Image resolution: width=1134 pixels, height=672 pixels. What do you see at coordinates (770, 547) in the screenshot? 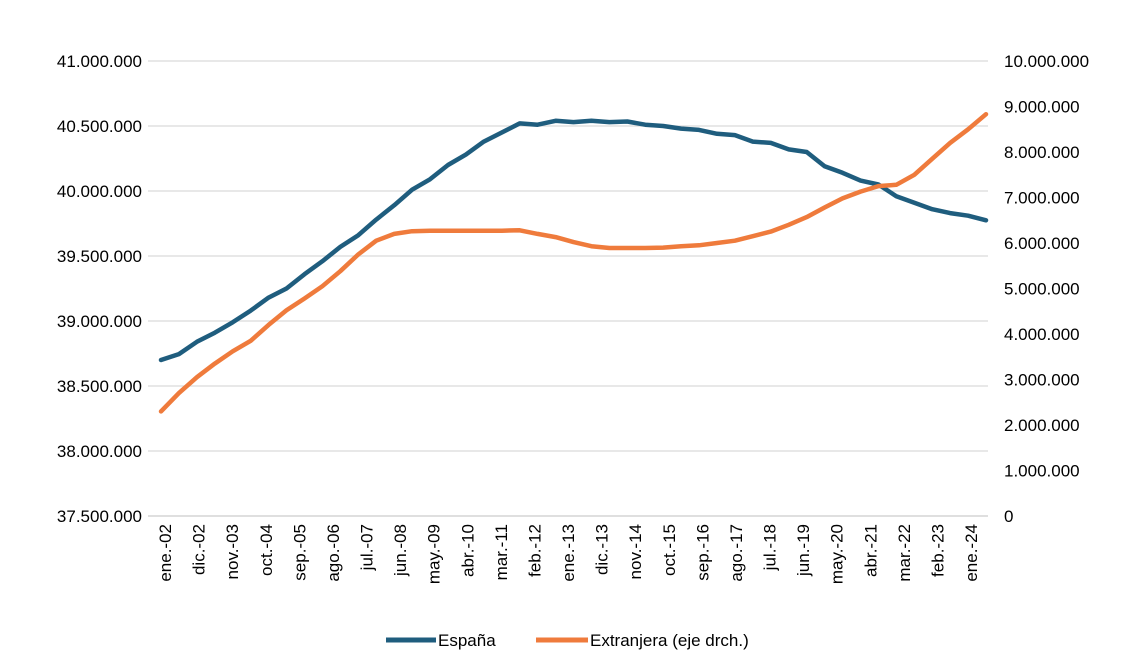
I see `x-tick-label: jul.-18` at bounding box center [770, 547].